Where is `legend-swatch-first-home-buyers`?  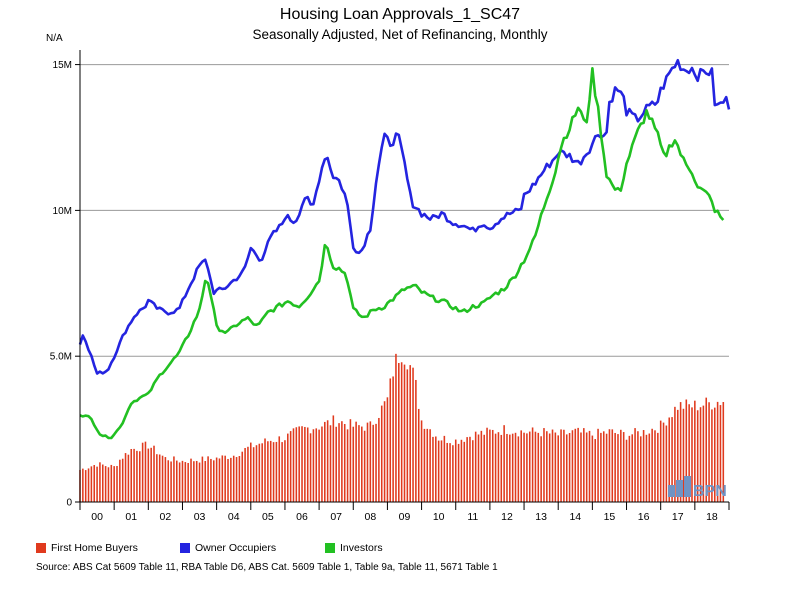
legend-swatch-first-home-buyers is located at coordinates (41, 548).